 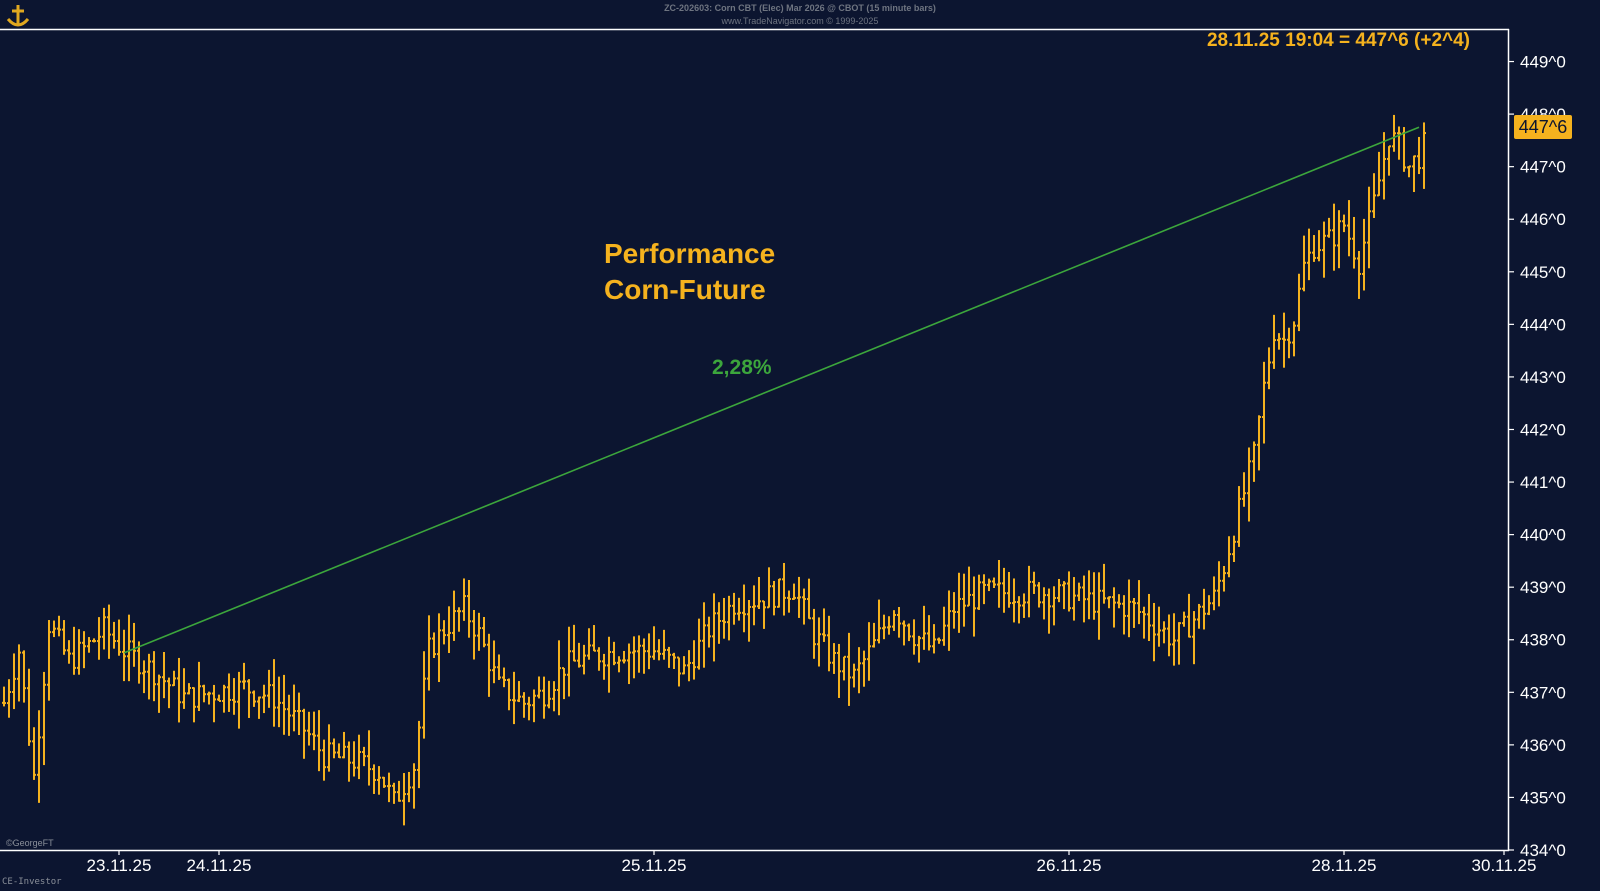 What do you see at coordinates (1543, 482) in the screenshot?
I see `y-tick-label: 441^0` at bounding box center [1543, 482].